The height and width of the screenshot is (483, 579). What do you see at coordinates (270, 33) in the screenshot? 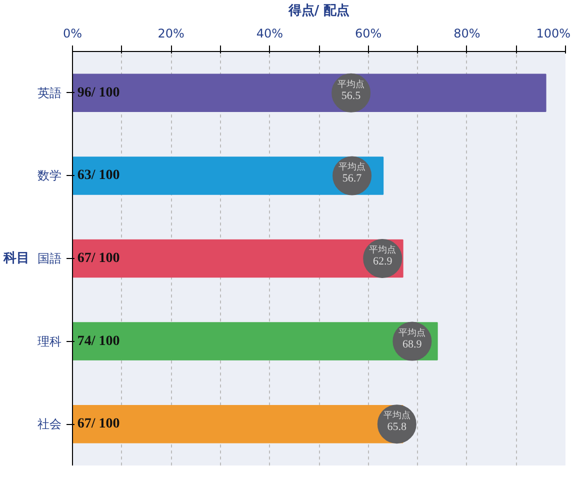
I see `x-tick-label: 40%` at bounding box center [270, 33].